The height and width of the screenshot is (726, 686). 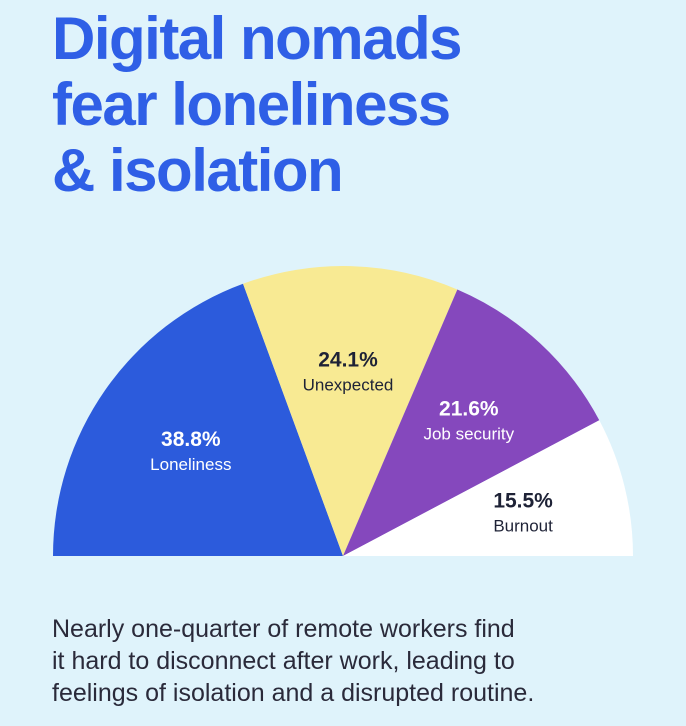 What do you see at coordinates (523, 500) in the screenshot?
I see `slice-value-burnout: 15.5%` at bounding box center [523, 500].